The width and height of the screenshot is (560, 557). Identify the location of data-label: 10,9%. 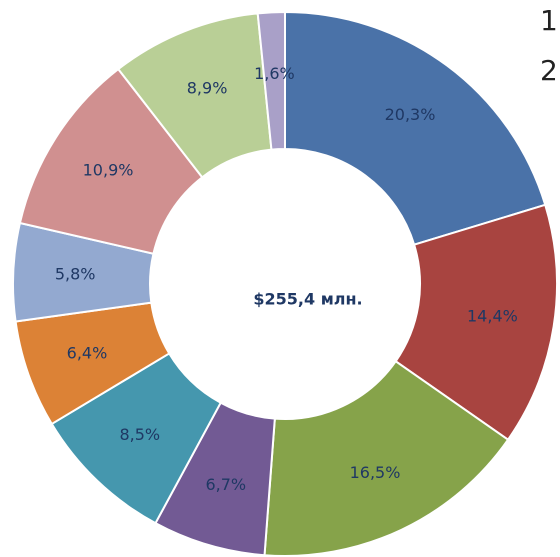
(108, 169).